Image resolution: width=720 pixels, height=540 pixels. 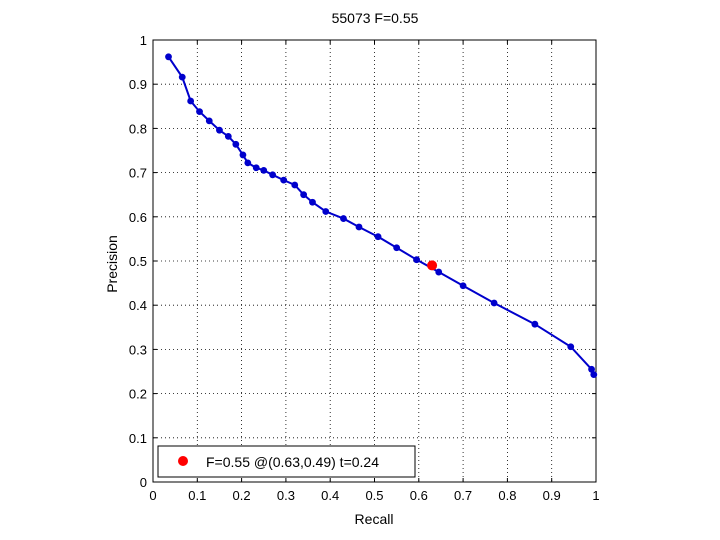 I want to click on y-tick-label: 0.6, so click(x=138, y=217).